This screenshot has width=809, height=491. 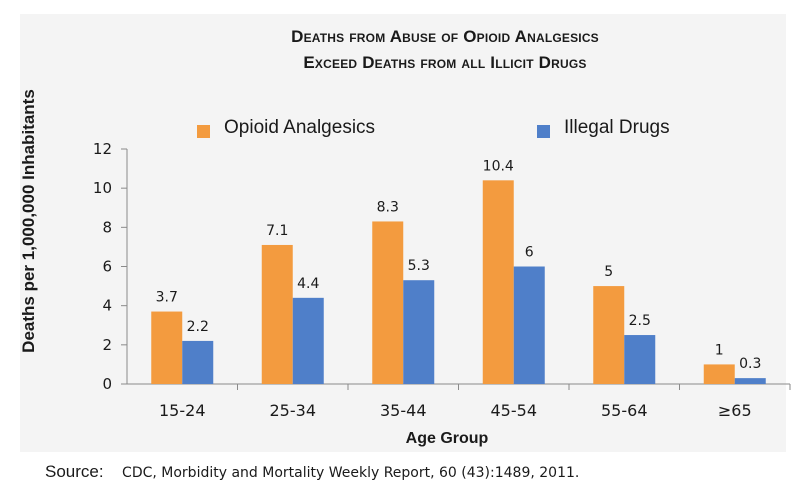 What do you see at coordinates (447, 438) in the screenshot?
I see `x-axis-label: Age Group` at bounding box center [447, 438].